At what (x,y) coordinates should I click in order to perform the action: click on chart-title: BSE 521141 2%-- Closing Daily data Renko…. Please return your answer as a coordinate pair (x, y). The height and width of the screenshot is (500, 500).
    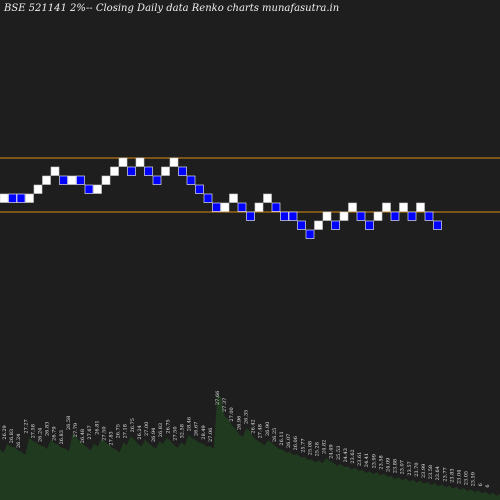
    Looking at the image, I should click on (172, 8).